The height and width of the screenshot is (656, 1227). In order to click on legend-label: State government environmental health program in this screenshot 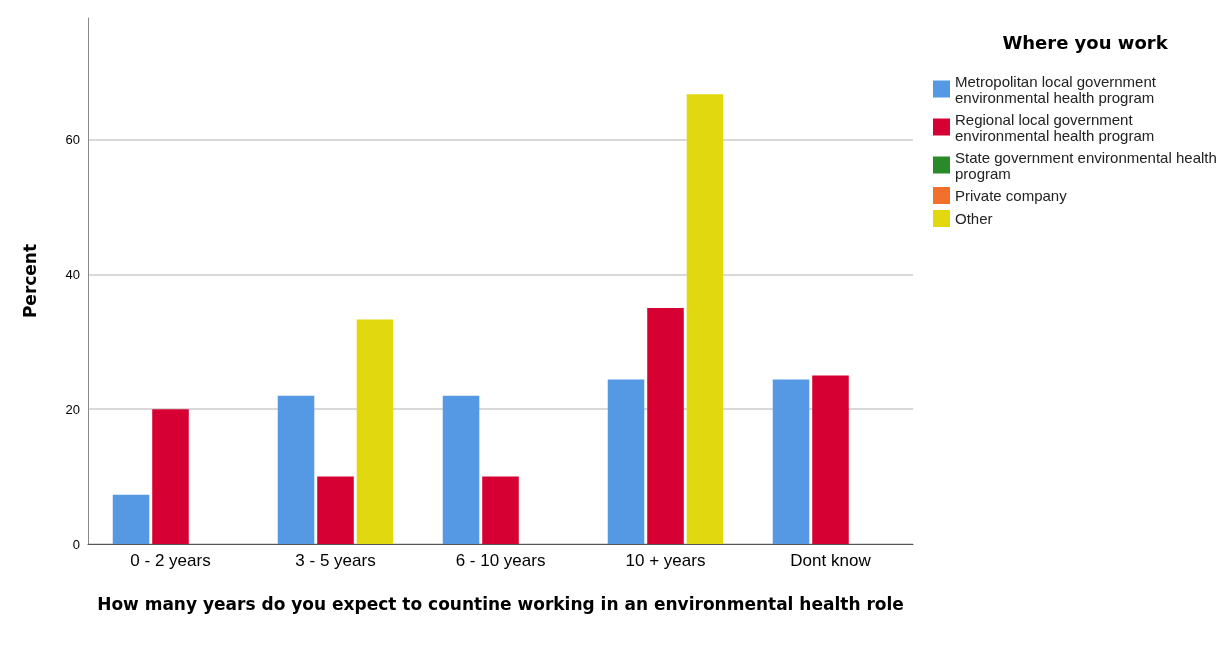, I will do `click(1088, 165)`.